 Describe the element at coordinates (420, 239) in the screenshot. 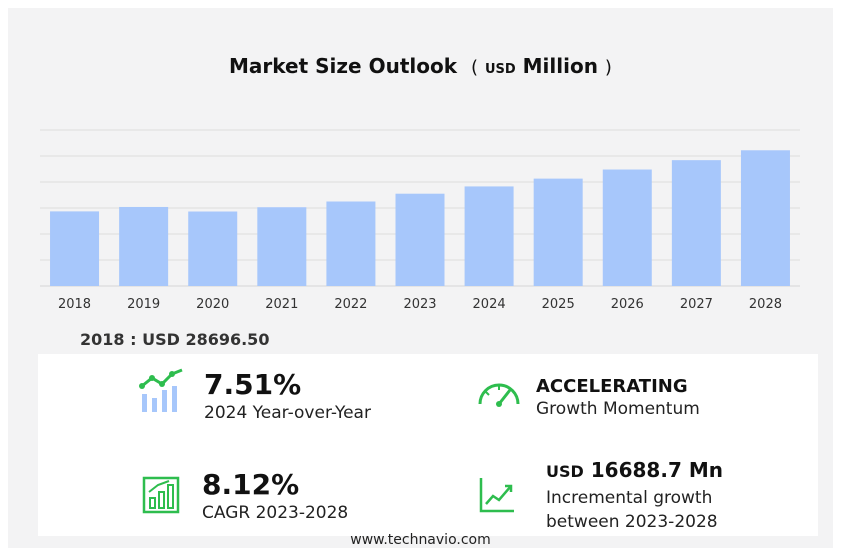

I see `bar-2023` at that location.